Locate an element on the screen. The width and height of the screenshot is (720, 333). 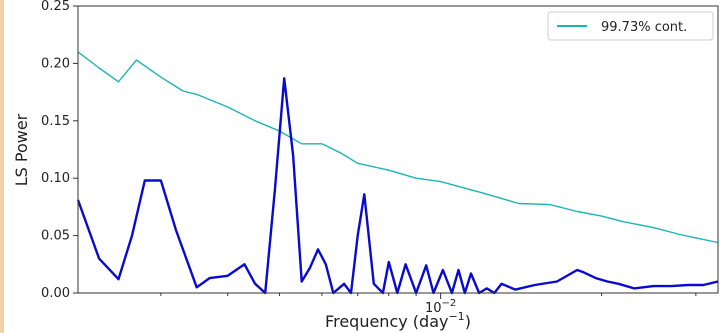
legend: 99.73% cont. is located at coordinates (630, 26).